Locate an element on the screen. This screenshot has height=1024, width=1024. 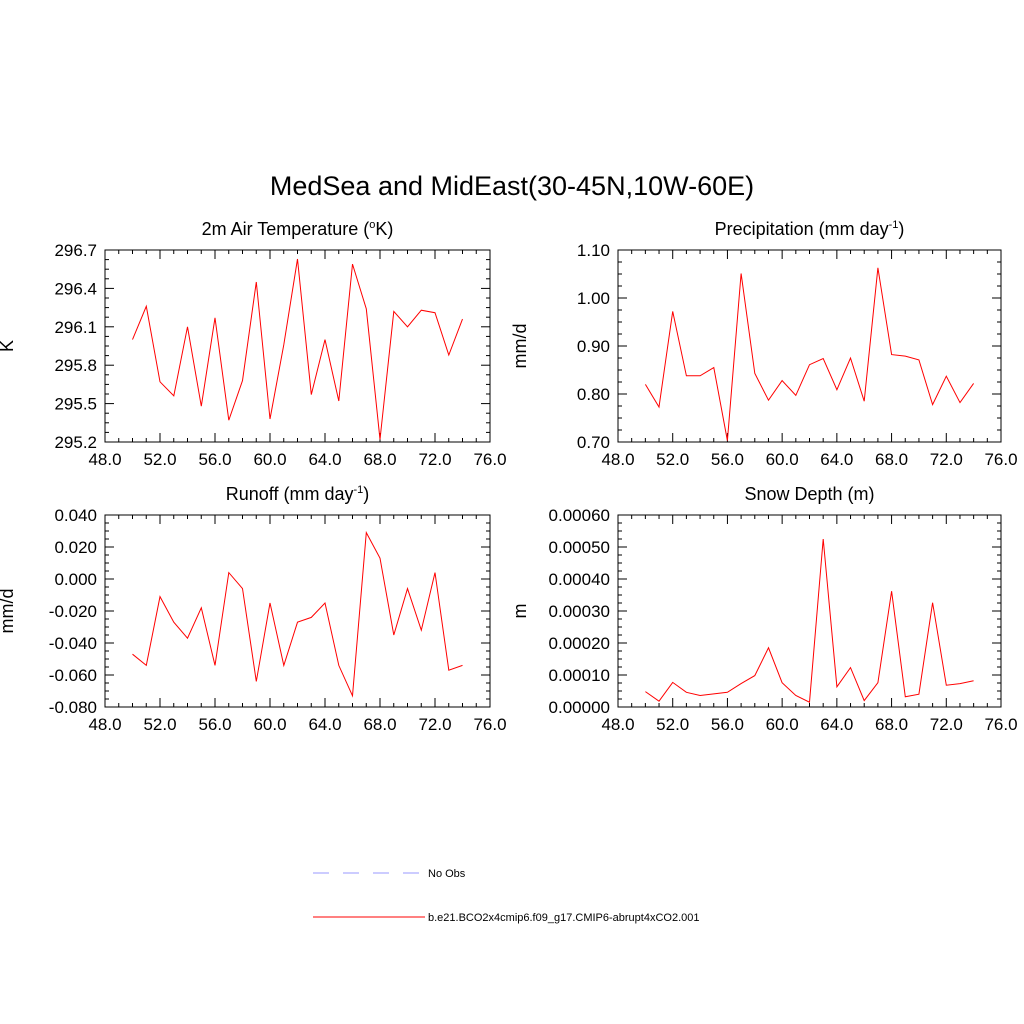
y-tick-label: -0.040 is located at coordinates (73, 643).